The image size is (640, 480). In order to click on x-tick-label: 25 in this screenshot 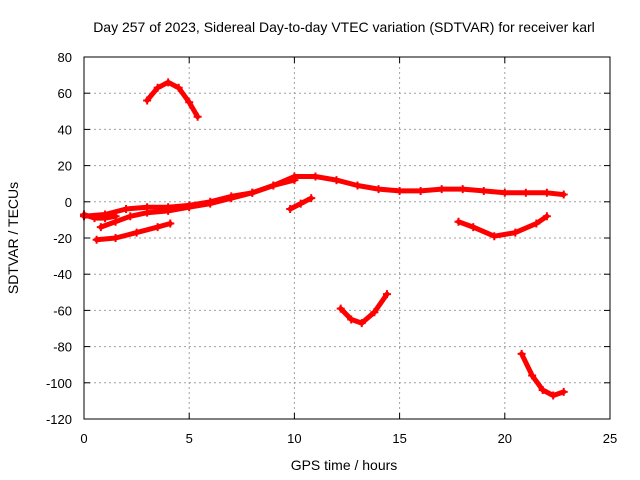, I will do `click(610, 438)`.